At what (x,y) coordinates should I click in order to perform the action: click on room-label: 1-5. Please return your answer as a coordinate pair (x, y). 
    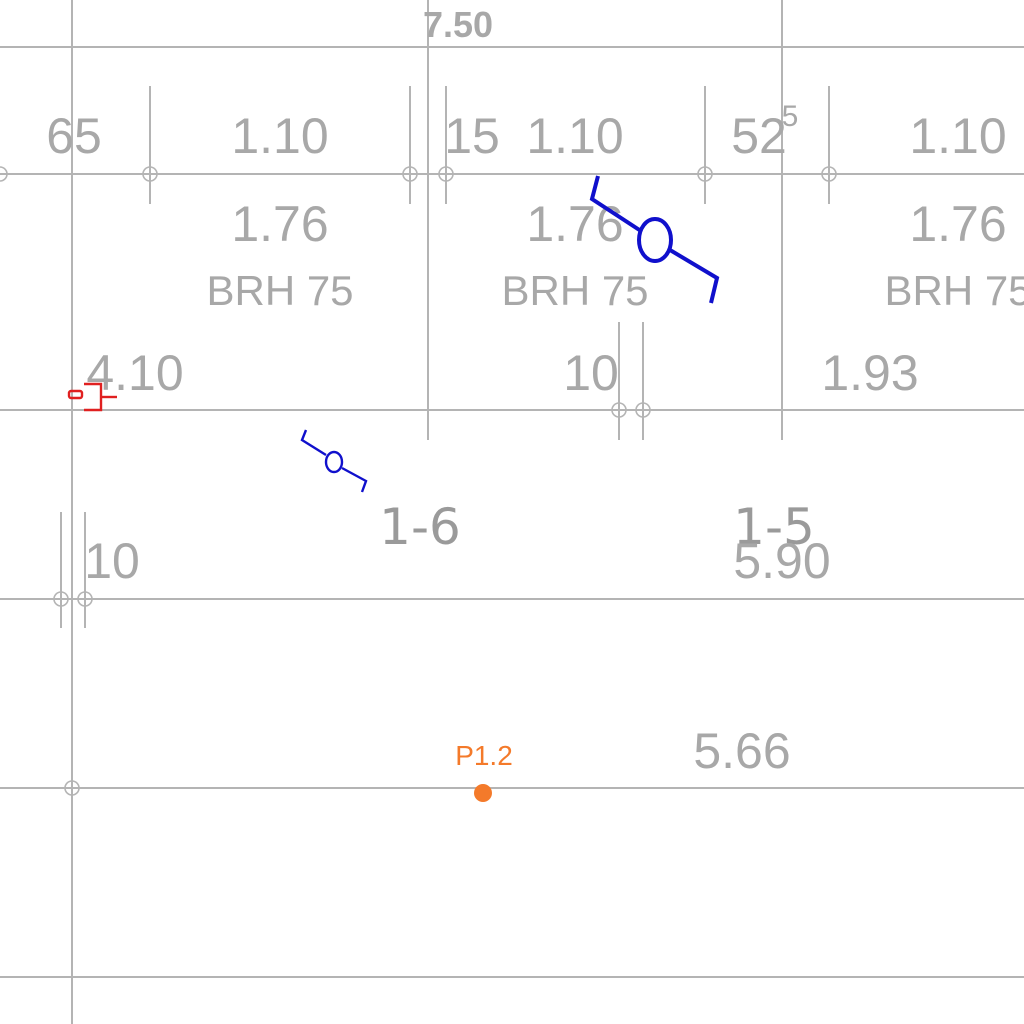
    Looking at the image, I should click on (774, 527).